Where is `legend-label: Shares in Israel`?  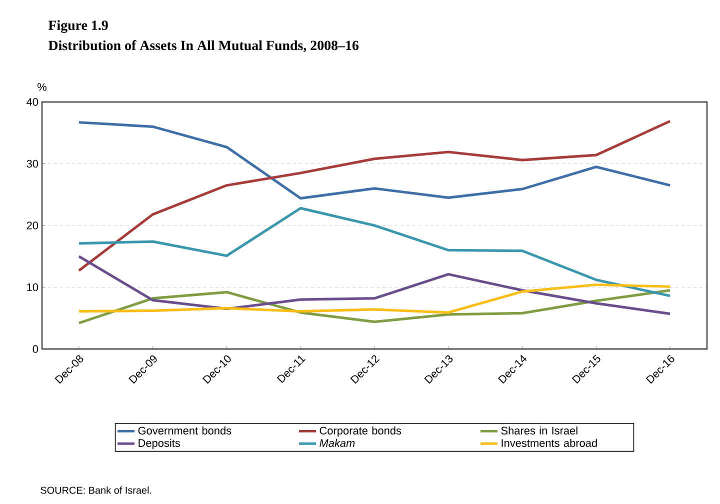
legend-label: Shares in Israel is located at coordinates (539, 430).